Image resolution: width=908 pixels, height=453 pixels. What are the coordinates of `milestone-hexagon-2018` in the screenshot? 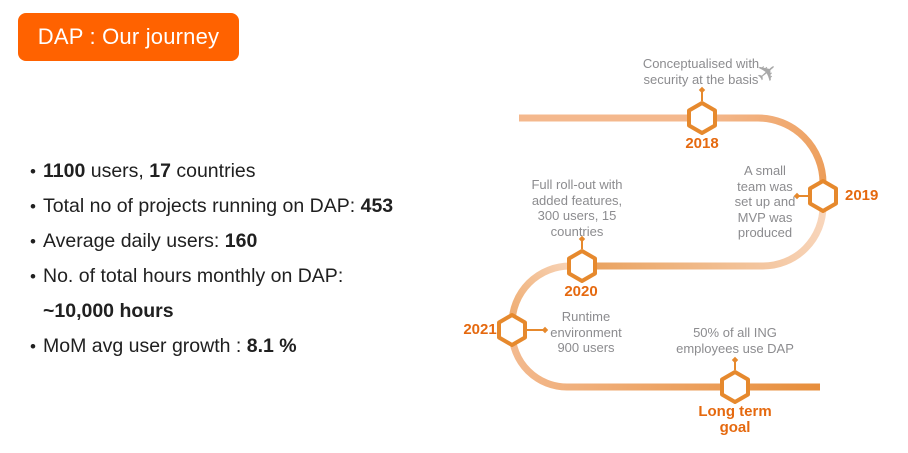 It's located at (702, 118).